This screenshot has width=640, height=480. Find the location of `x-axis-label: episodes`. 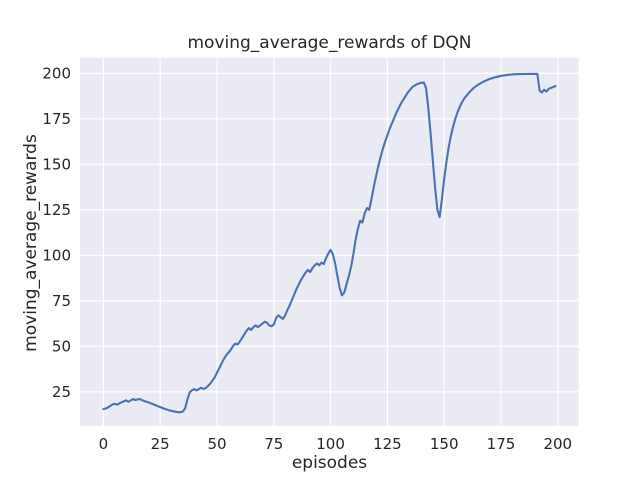

x-axis-label: episodes is located at coordinates (329, 463).